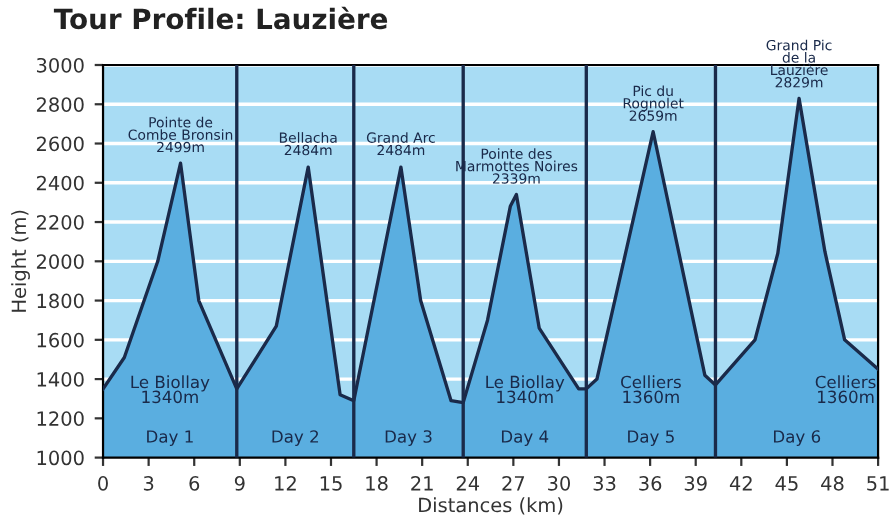 This screenshot has height=520, width=896. What do you see at coordinates (60, 144) in the screenshot?
I see `y-tick-label: 2600` at bounding box center [60, 144].